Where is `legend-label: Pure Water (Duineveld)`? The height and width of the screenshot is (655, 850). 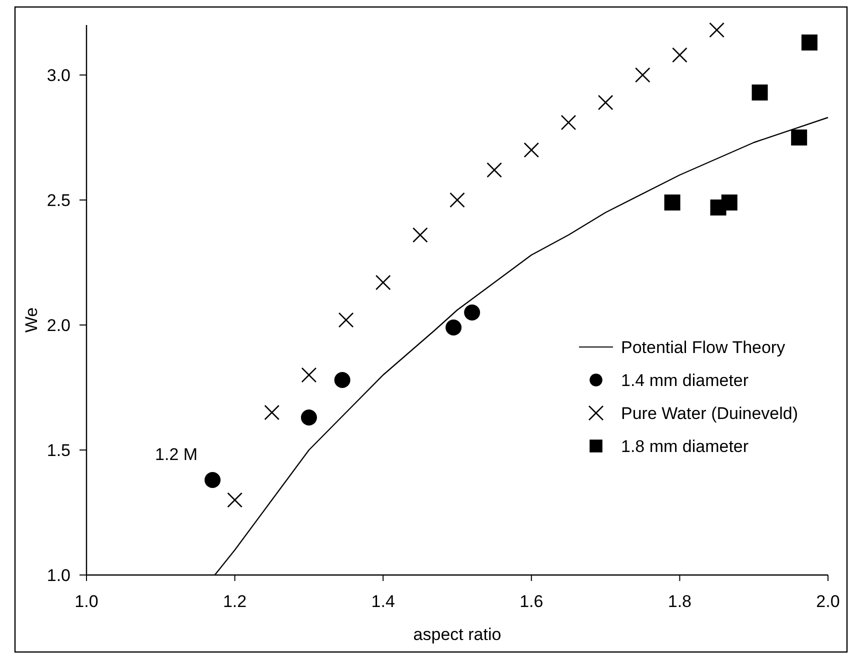 legend-label: Pure Water (Duineveld) is located at coordinates (709, 413).